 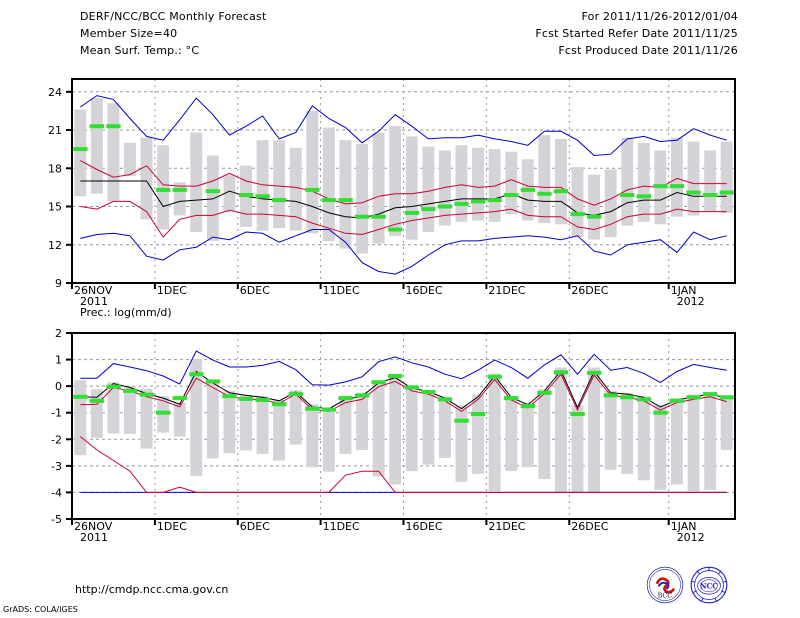 I want to click on y-tick-label: 0, so click(x=58, y=386).